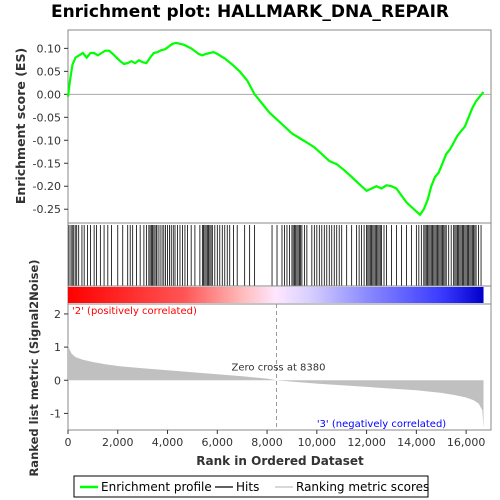  Describe the element at coordinates (362, 487) in the screenshot. I see `legend-metric-label: Ranking metric scores` at that location.